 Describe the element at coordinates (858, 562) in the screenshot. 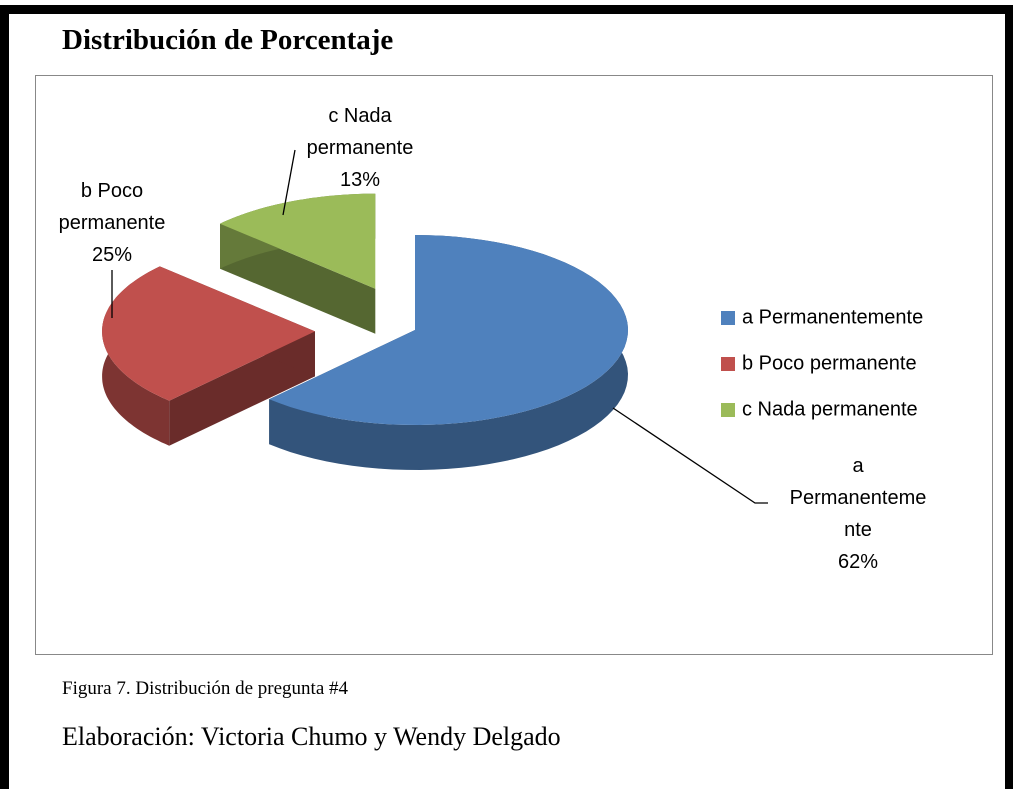

I see `data-label-value: 62%` at that location.